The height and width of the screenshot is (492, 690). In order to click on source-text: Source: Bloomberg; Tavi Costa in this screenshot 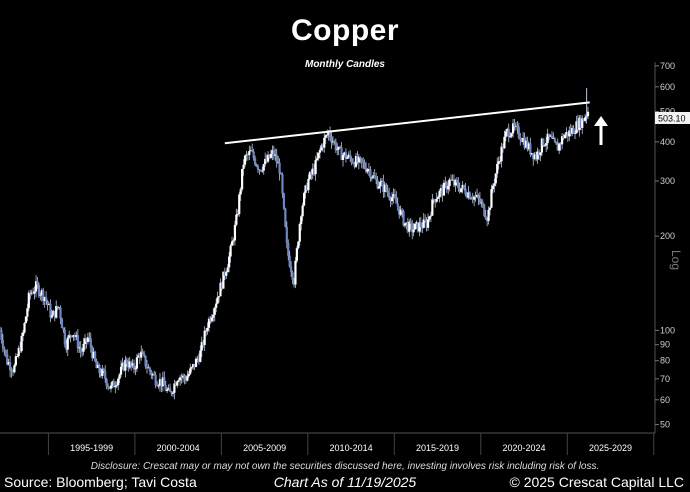, I will do `click(100, 482)`.